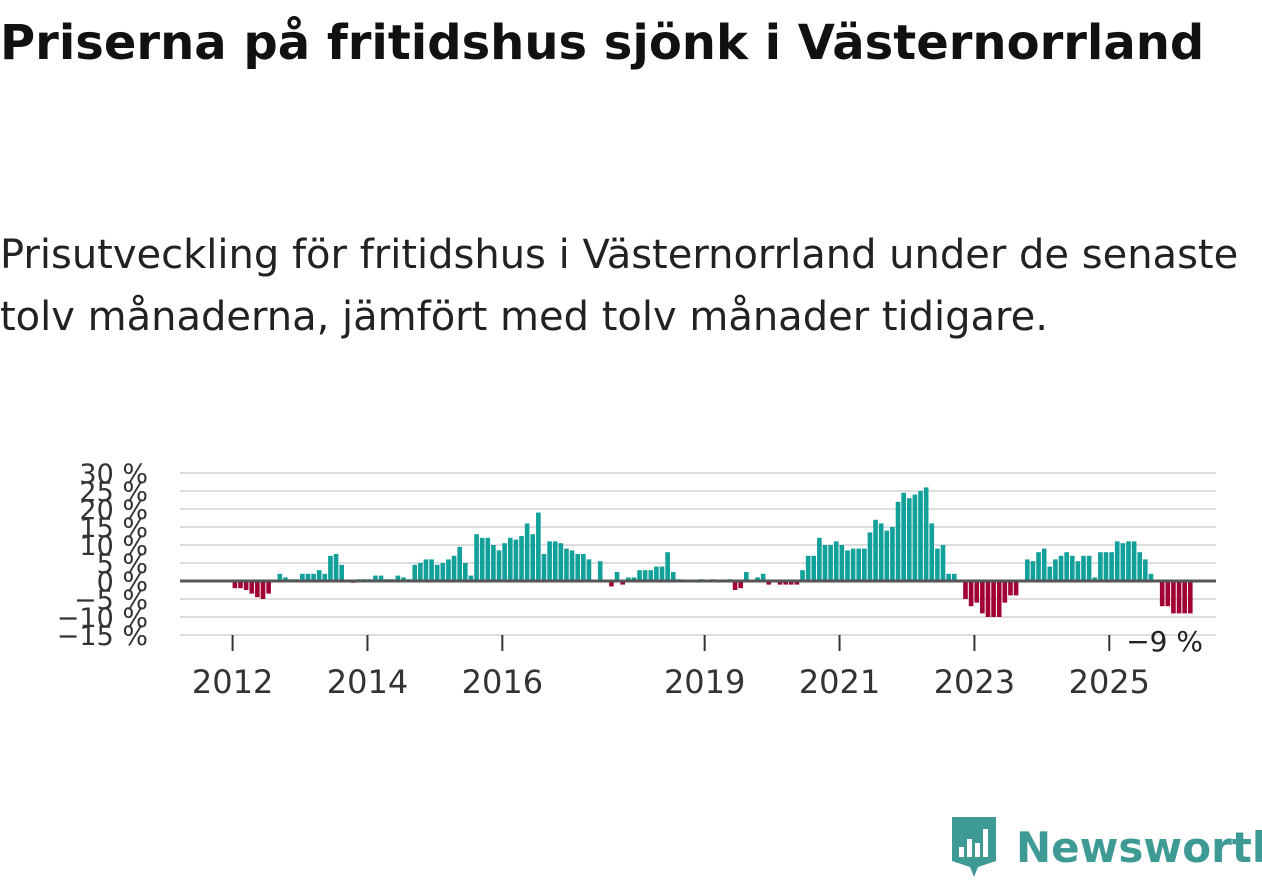 This screenshot has height=880, width=1262. I want to click on y-axis-ticks: 30 %25 %20 %15 %10 %5 %0 %−5 %−10 %−15 %, so click(102, 555).